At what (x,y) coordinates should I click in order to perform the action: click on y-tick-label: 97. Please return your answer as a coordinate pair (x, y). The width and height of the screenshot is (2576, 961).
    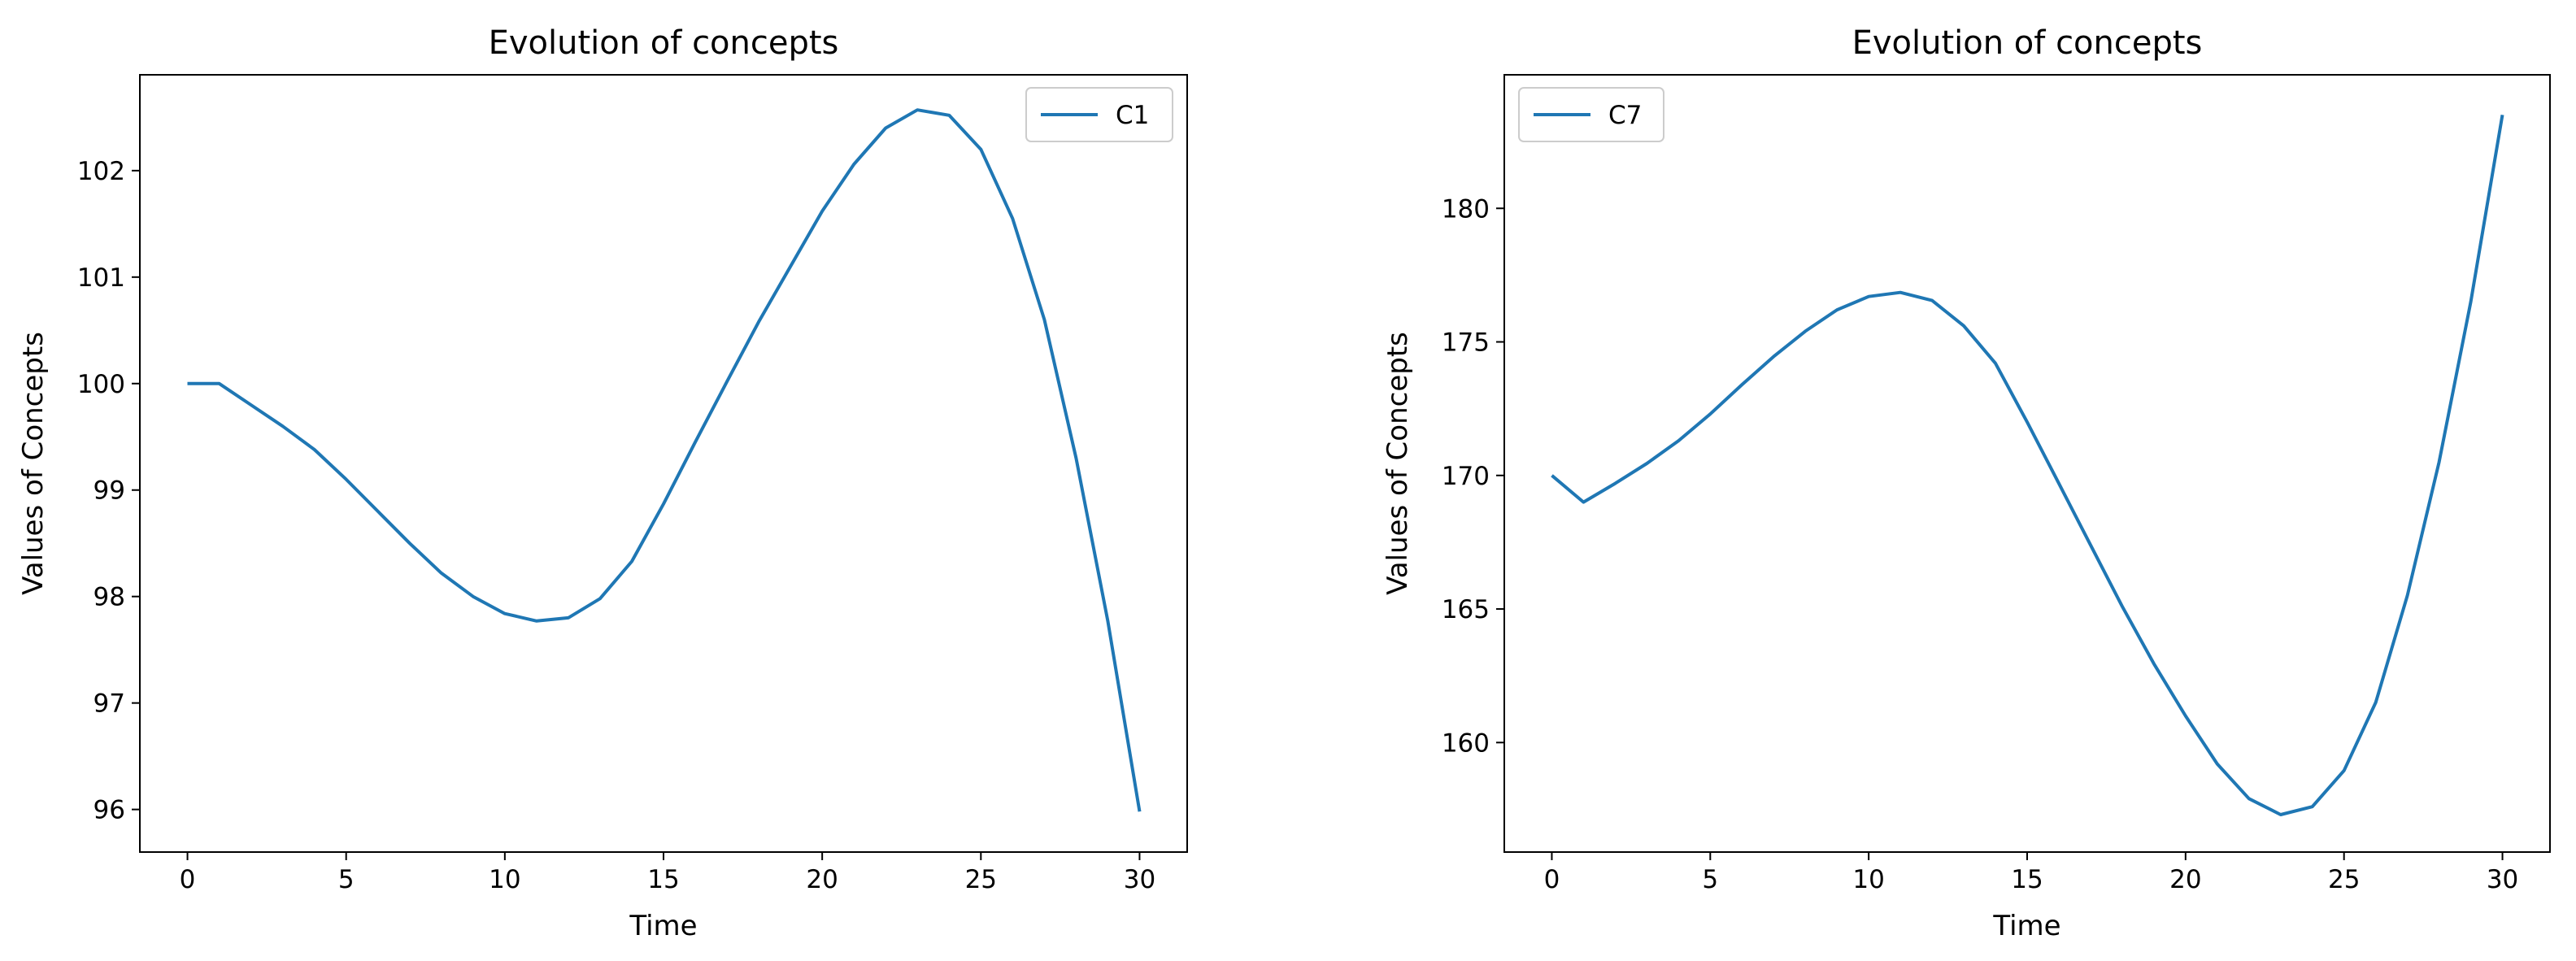
    Looking at the image, I should click on (110, 704).